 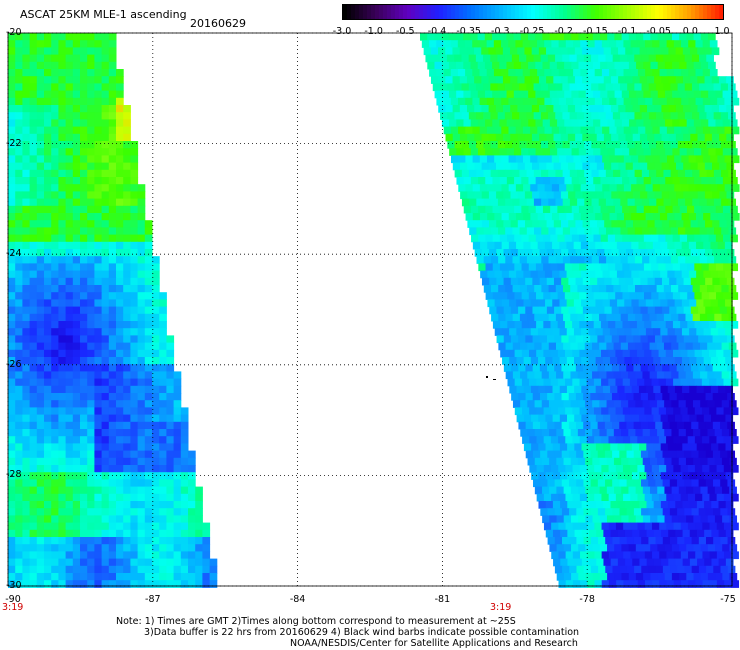 What do you see at coordinates (297, 599) in the screenshot?
I see `longitude-label: -84` at bounding box center [297, 599].